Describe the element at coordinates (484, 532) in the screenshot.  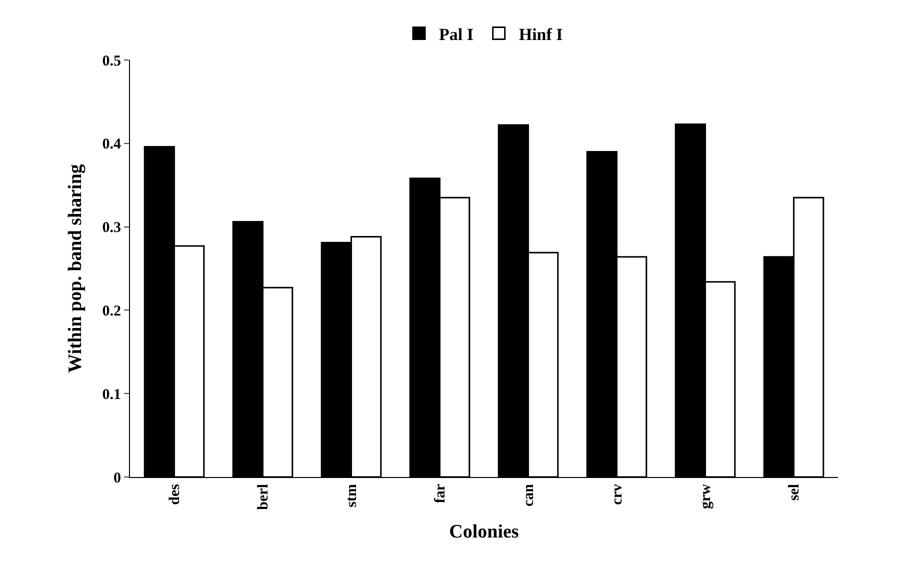
I see `x-axis-title: Colonies` at that location.